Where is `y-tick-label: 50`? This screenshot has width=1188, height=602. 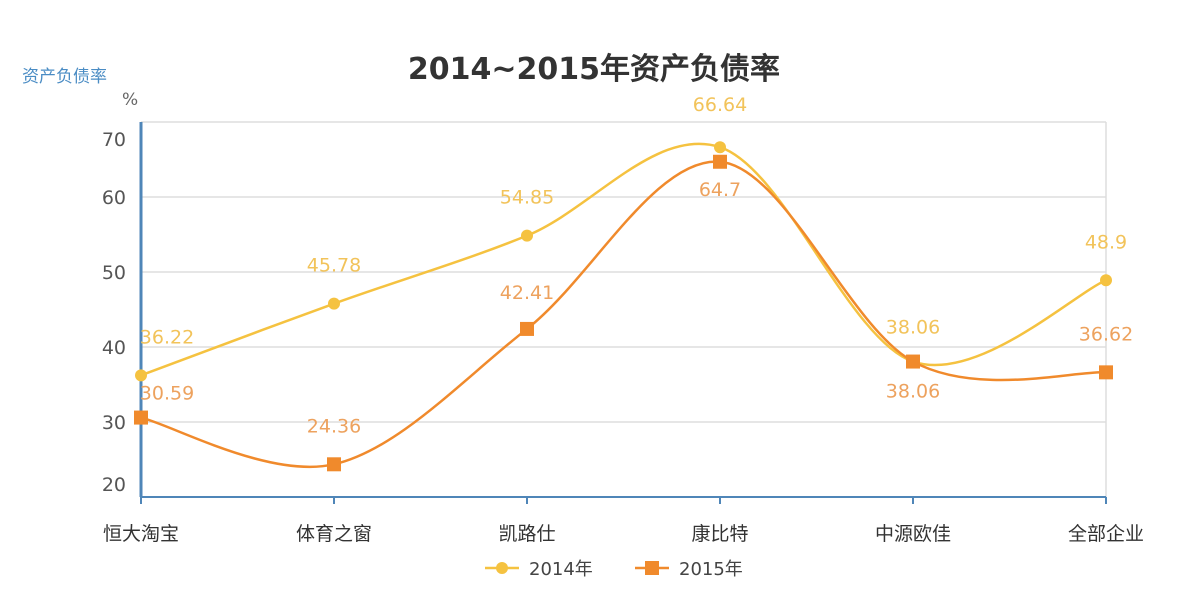
y-tick-label: 50 is located at coordinates (114, 273).